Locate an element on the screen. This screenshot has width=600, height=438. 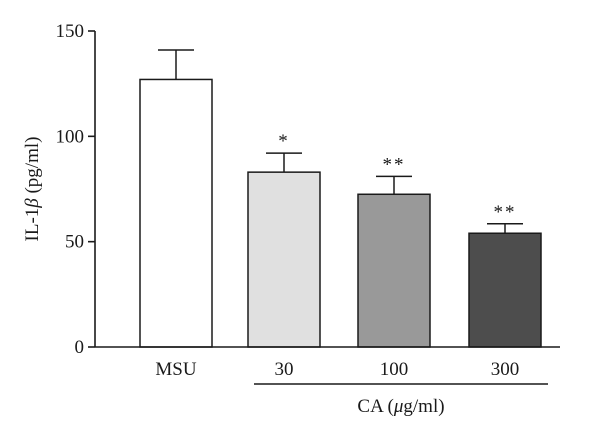
y-tick-label: 150 is located at coordinates (70, 31).